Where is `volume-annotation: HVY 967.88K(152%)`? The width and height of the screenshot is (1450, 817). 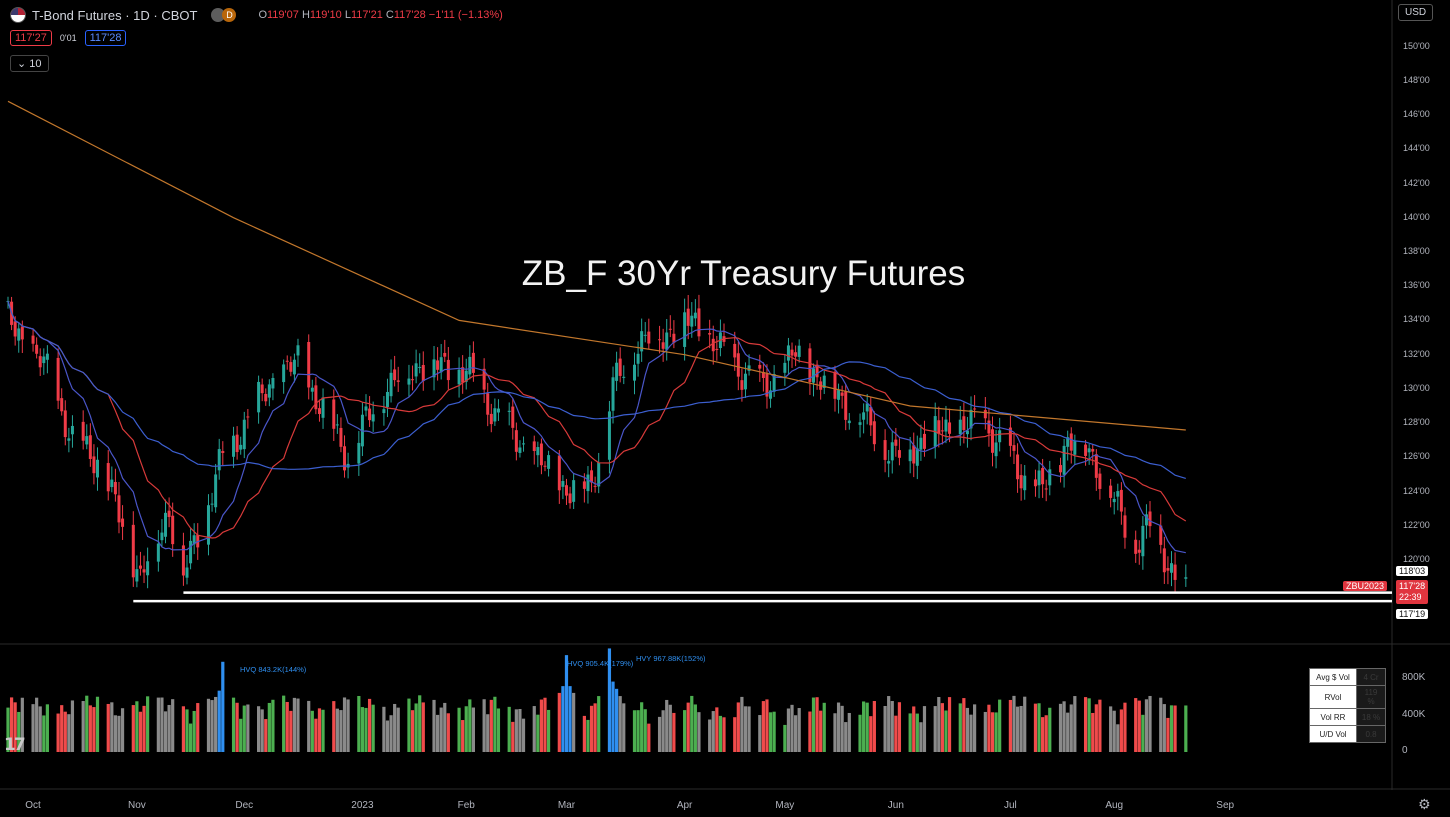 volume-annotation: HVY 967.88K(152%) is located at coordinates (671, 658).